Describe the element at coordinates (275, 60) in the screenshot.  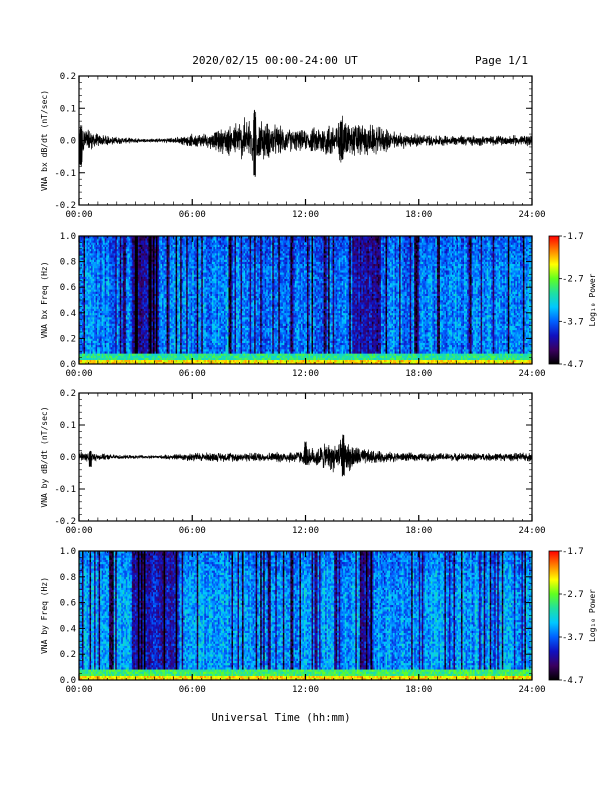
I see `figure-title: 2020/02/15 00:00-24:00 UT` at that location.